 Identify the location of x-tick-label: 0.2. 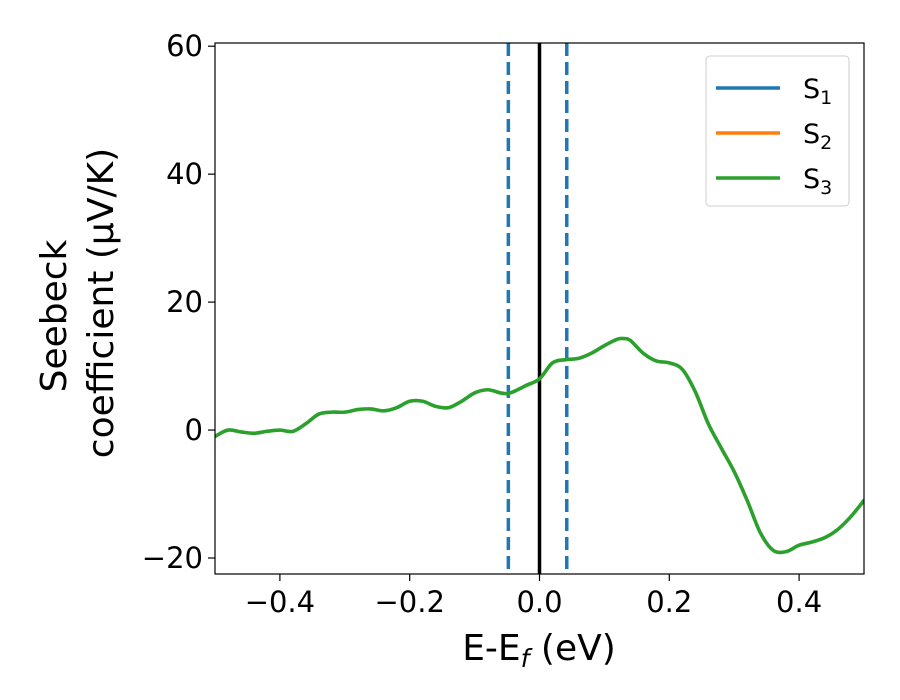
(669, 602).